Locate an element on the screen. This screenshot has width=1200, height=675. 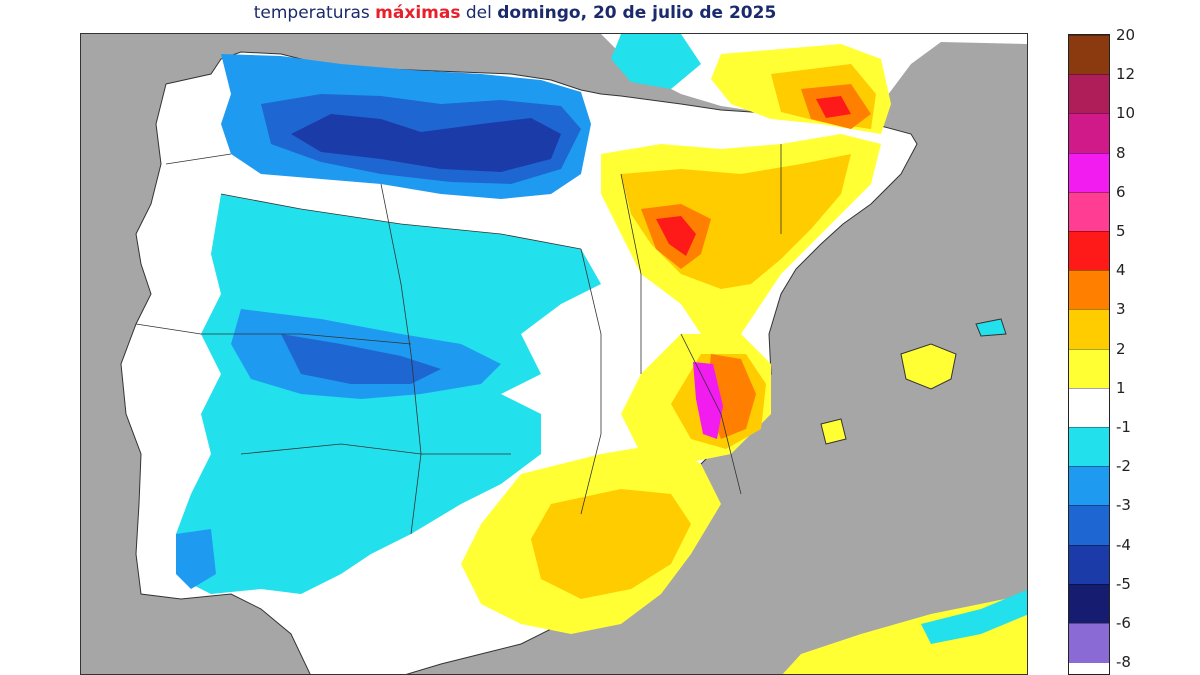
legend-tick-label: -8 is located at coordinates (1123, 662).